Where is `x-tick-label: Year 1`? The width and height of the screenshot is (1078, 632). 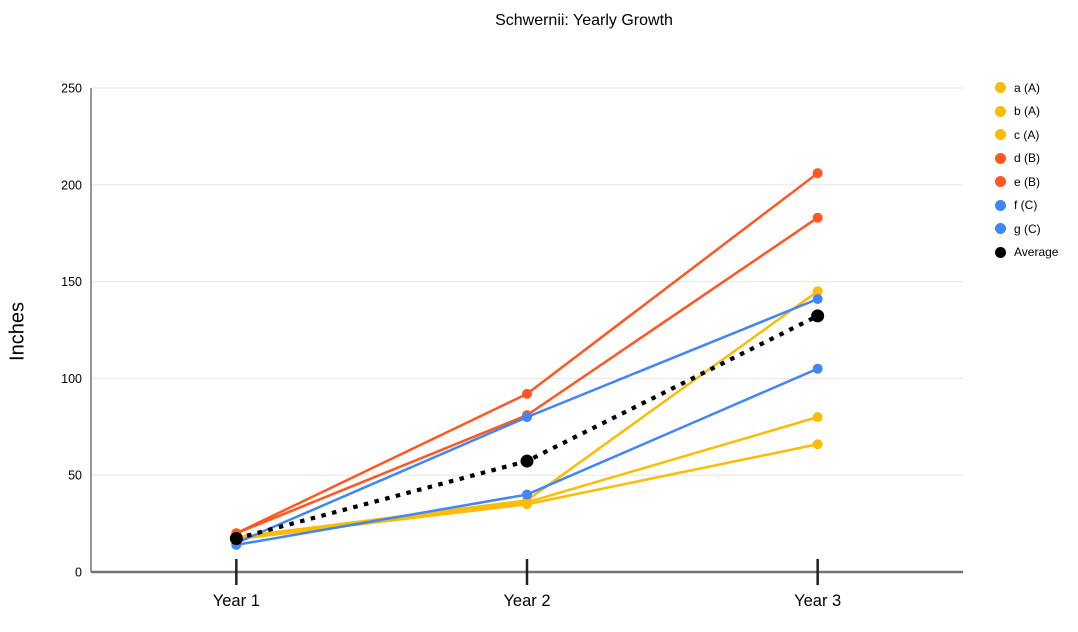 x-tick-label: Year 1 is located at coordinates (236, 601).